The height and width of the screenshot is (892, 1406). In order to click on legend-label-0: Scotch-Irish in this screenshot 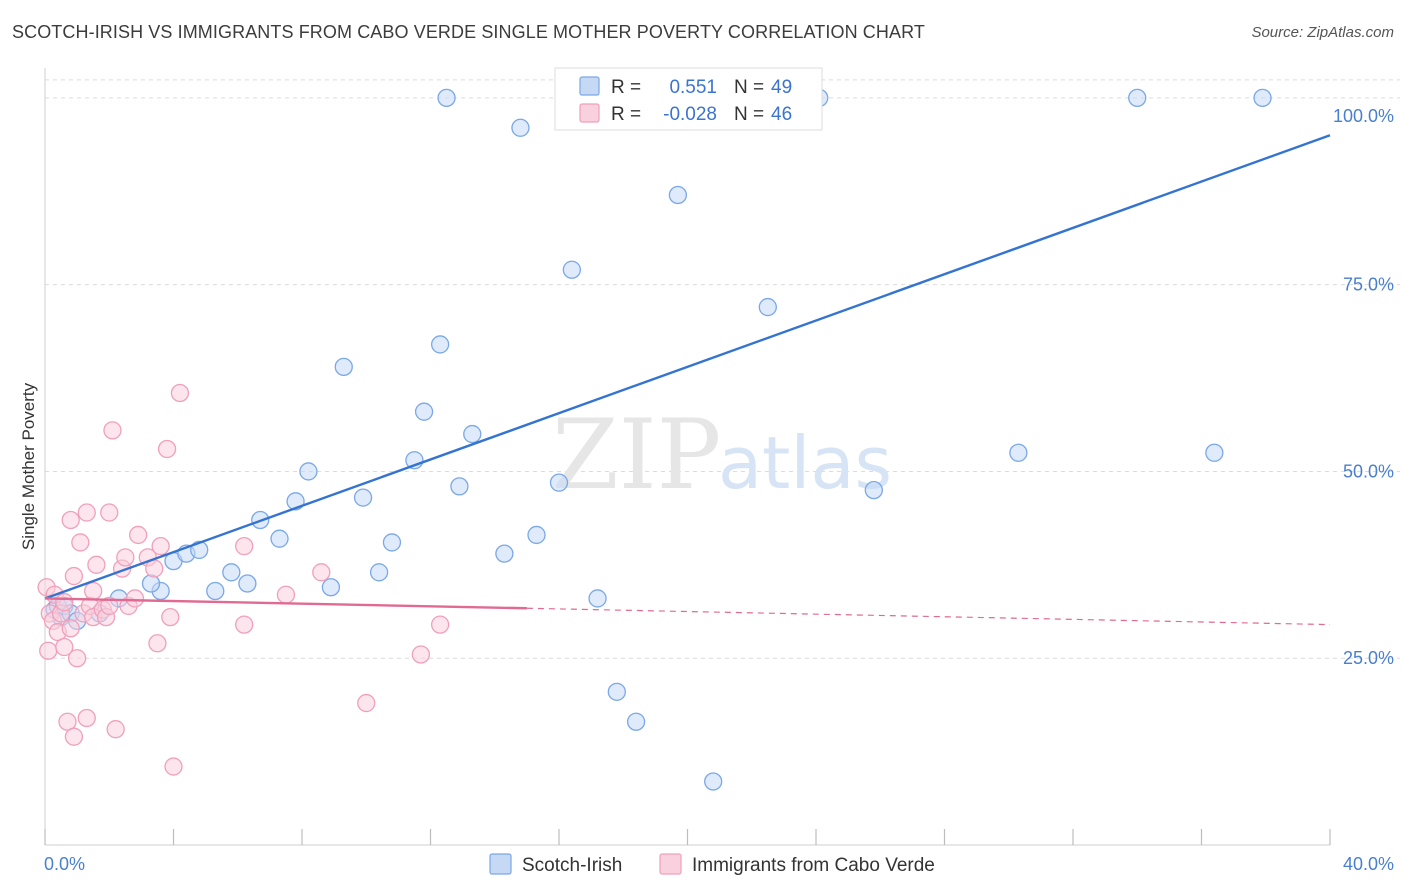, I will do `click(572, 865)`.